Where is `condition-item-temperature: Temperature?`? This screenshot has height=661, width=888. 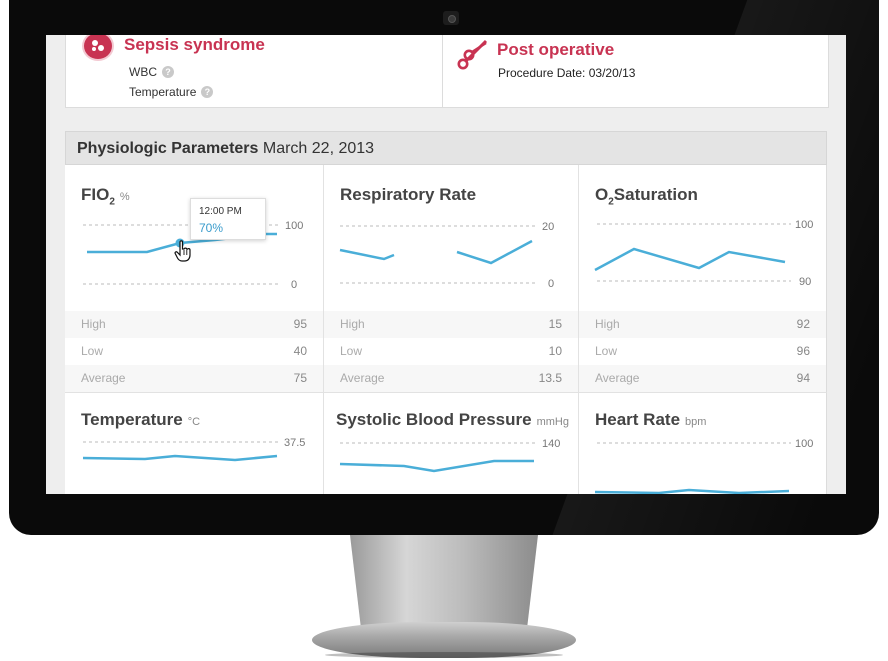
condition-item-temperature: Temperature? is located at coordinates (171, 92).